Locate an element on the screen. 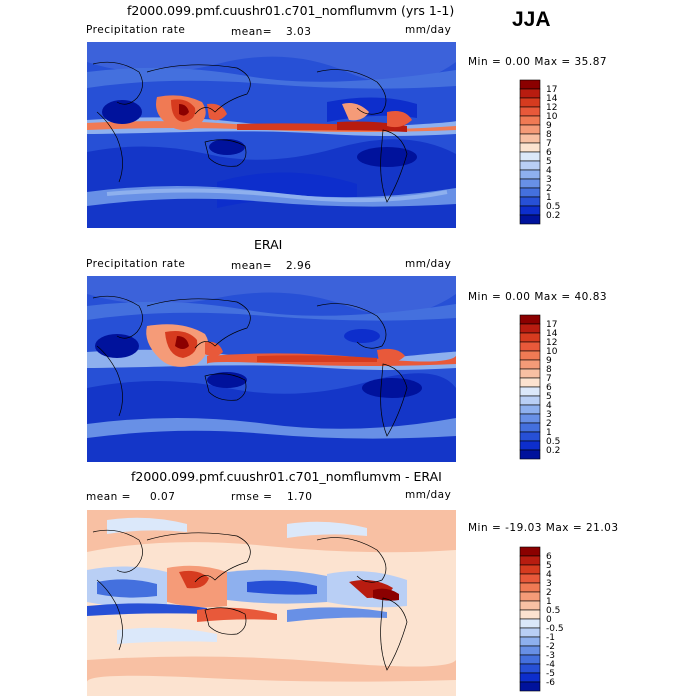  minmax-label: Min = 0.00 Max = 35.87 is located at coordinates (538, 62).